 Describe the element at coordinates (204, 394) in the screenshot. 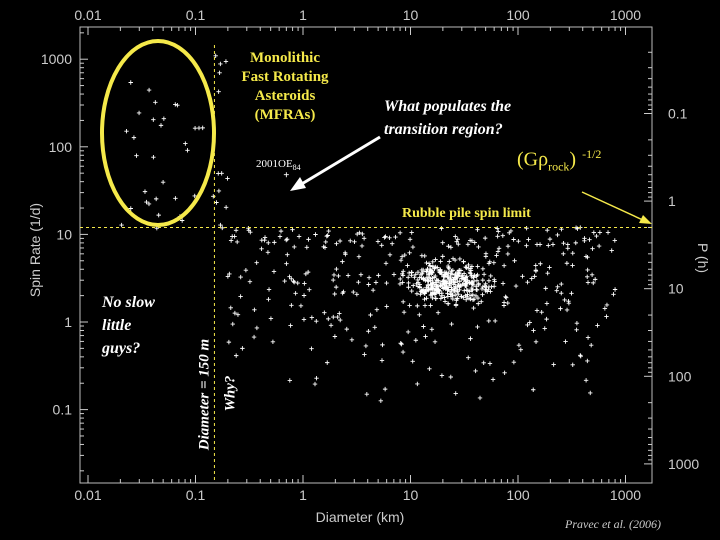

I see `diameter-label: Diameter = 150 m` at that location.